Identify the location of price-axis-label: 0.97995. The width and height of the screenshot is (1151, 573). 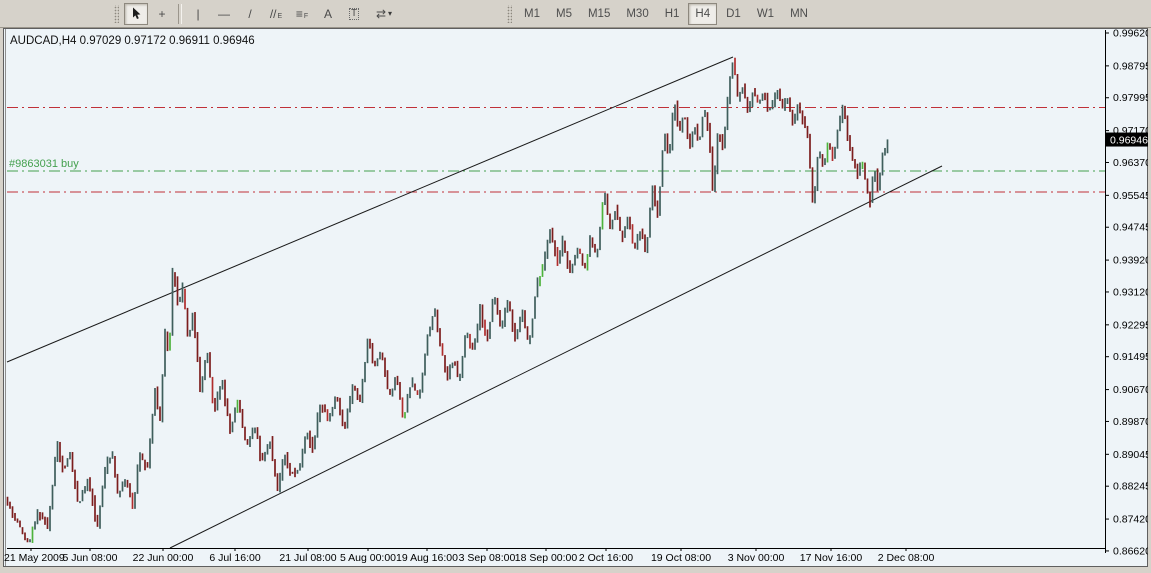
(1130, 98).